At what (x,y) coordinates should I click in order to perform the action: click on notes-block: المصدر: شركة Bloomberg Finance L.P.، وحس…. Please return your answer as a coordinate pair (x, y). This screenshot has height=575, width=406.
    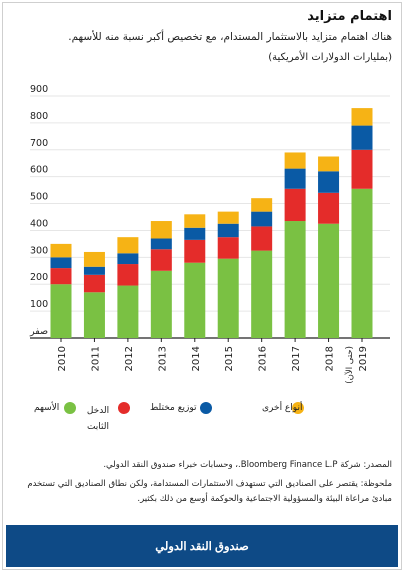
    Looking at the image, I should click on (206, 484).